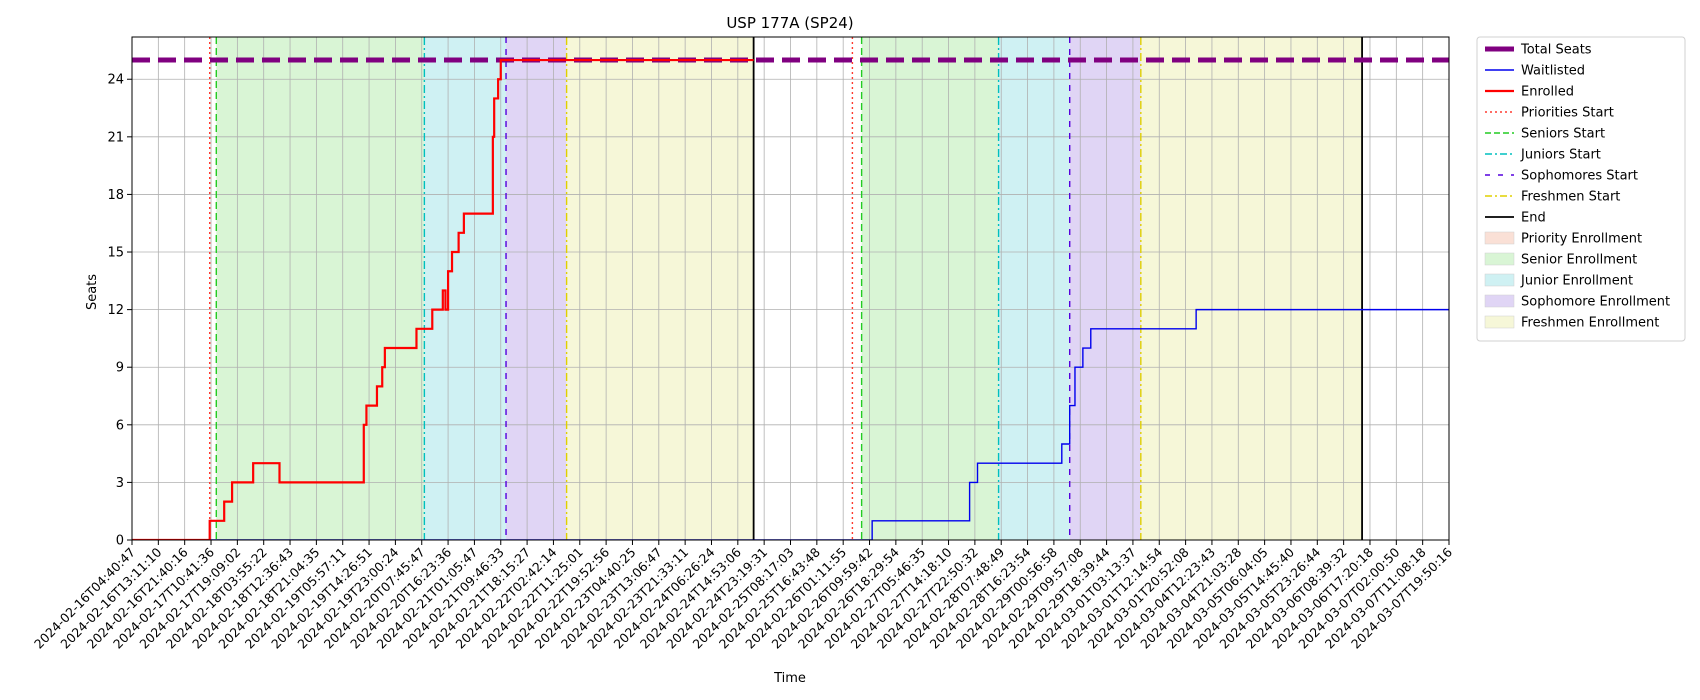  What do you see at coordinates (789, 678) in the screenshot?
I see `x-axis-label: Time` at bounding box center [789, 678].